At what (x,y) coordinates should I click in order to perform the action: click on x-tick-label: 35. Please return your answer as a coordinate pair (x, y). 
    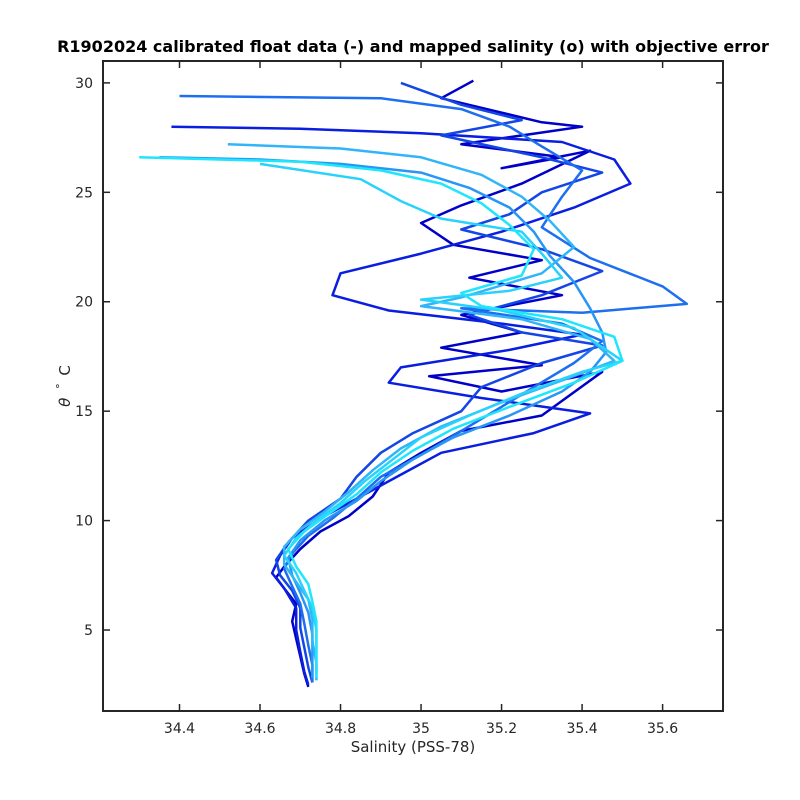
    Looking at the image, I should click on (421, 729).